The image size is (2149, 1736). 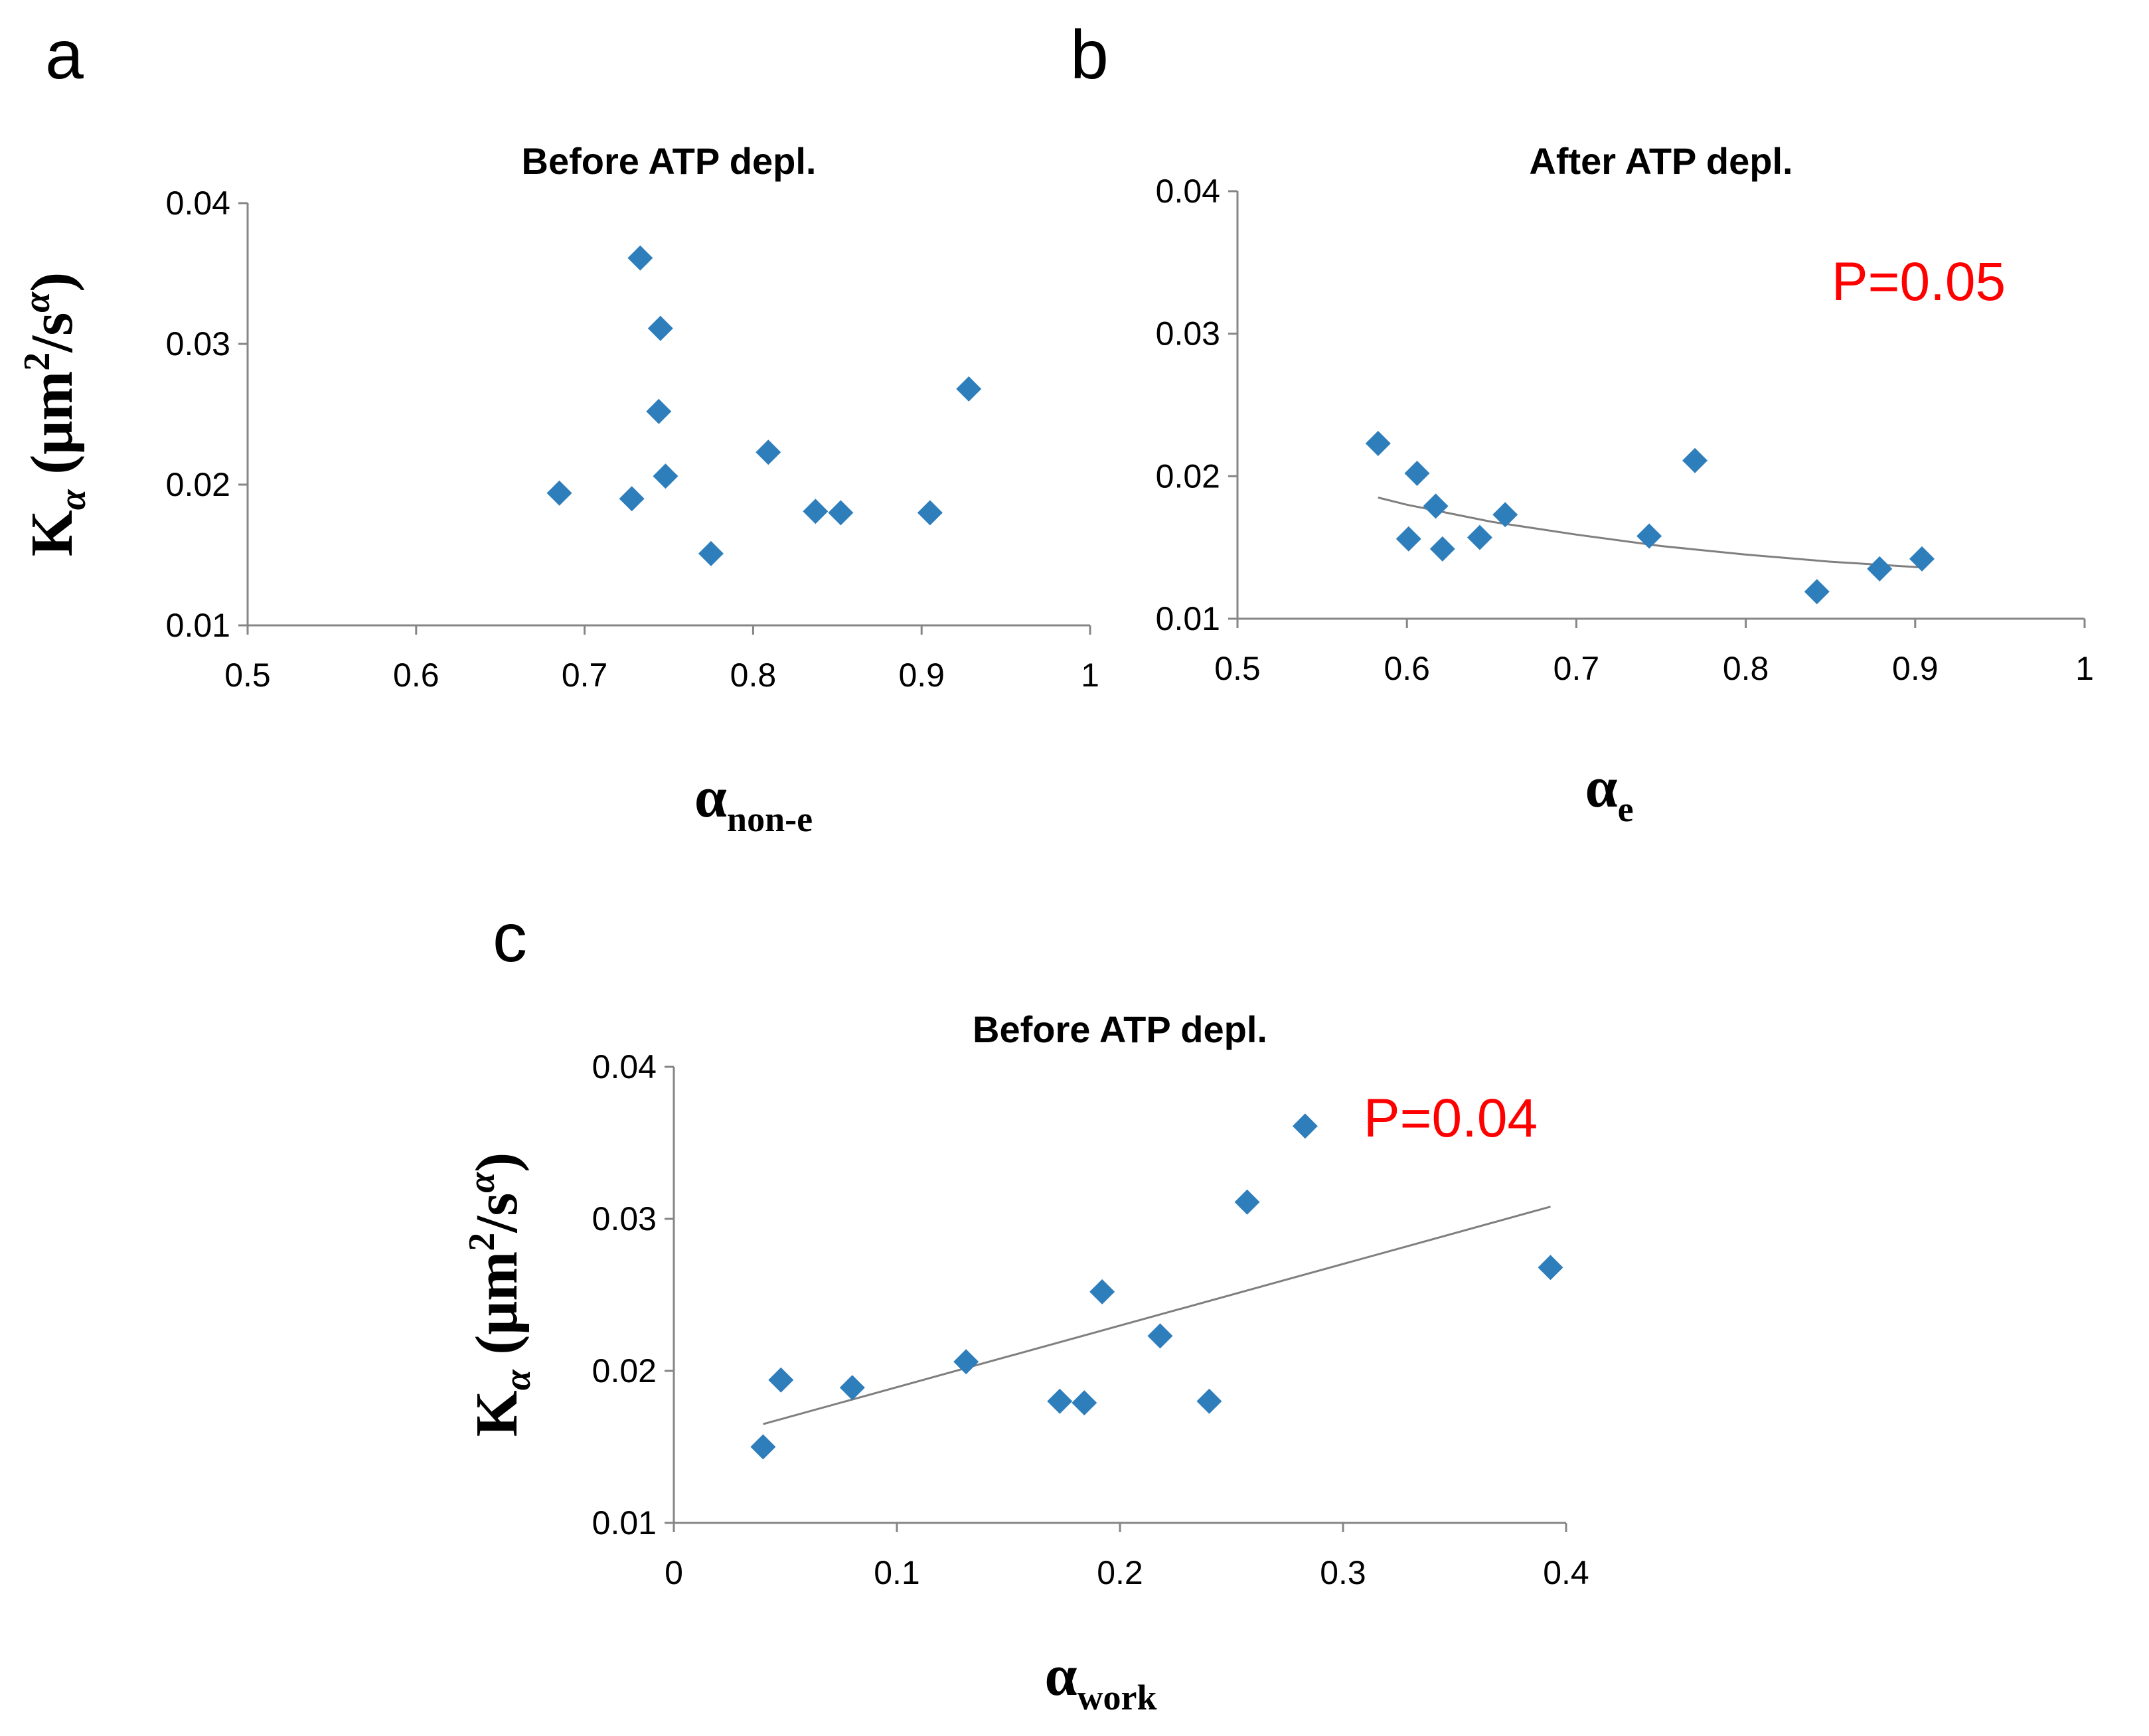 I want to click on x-axis-label: αe, so click(x=1609, y=792).